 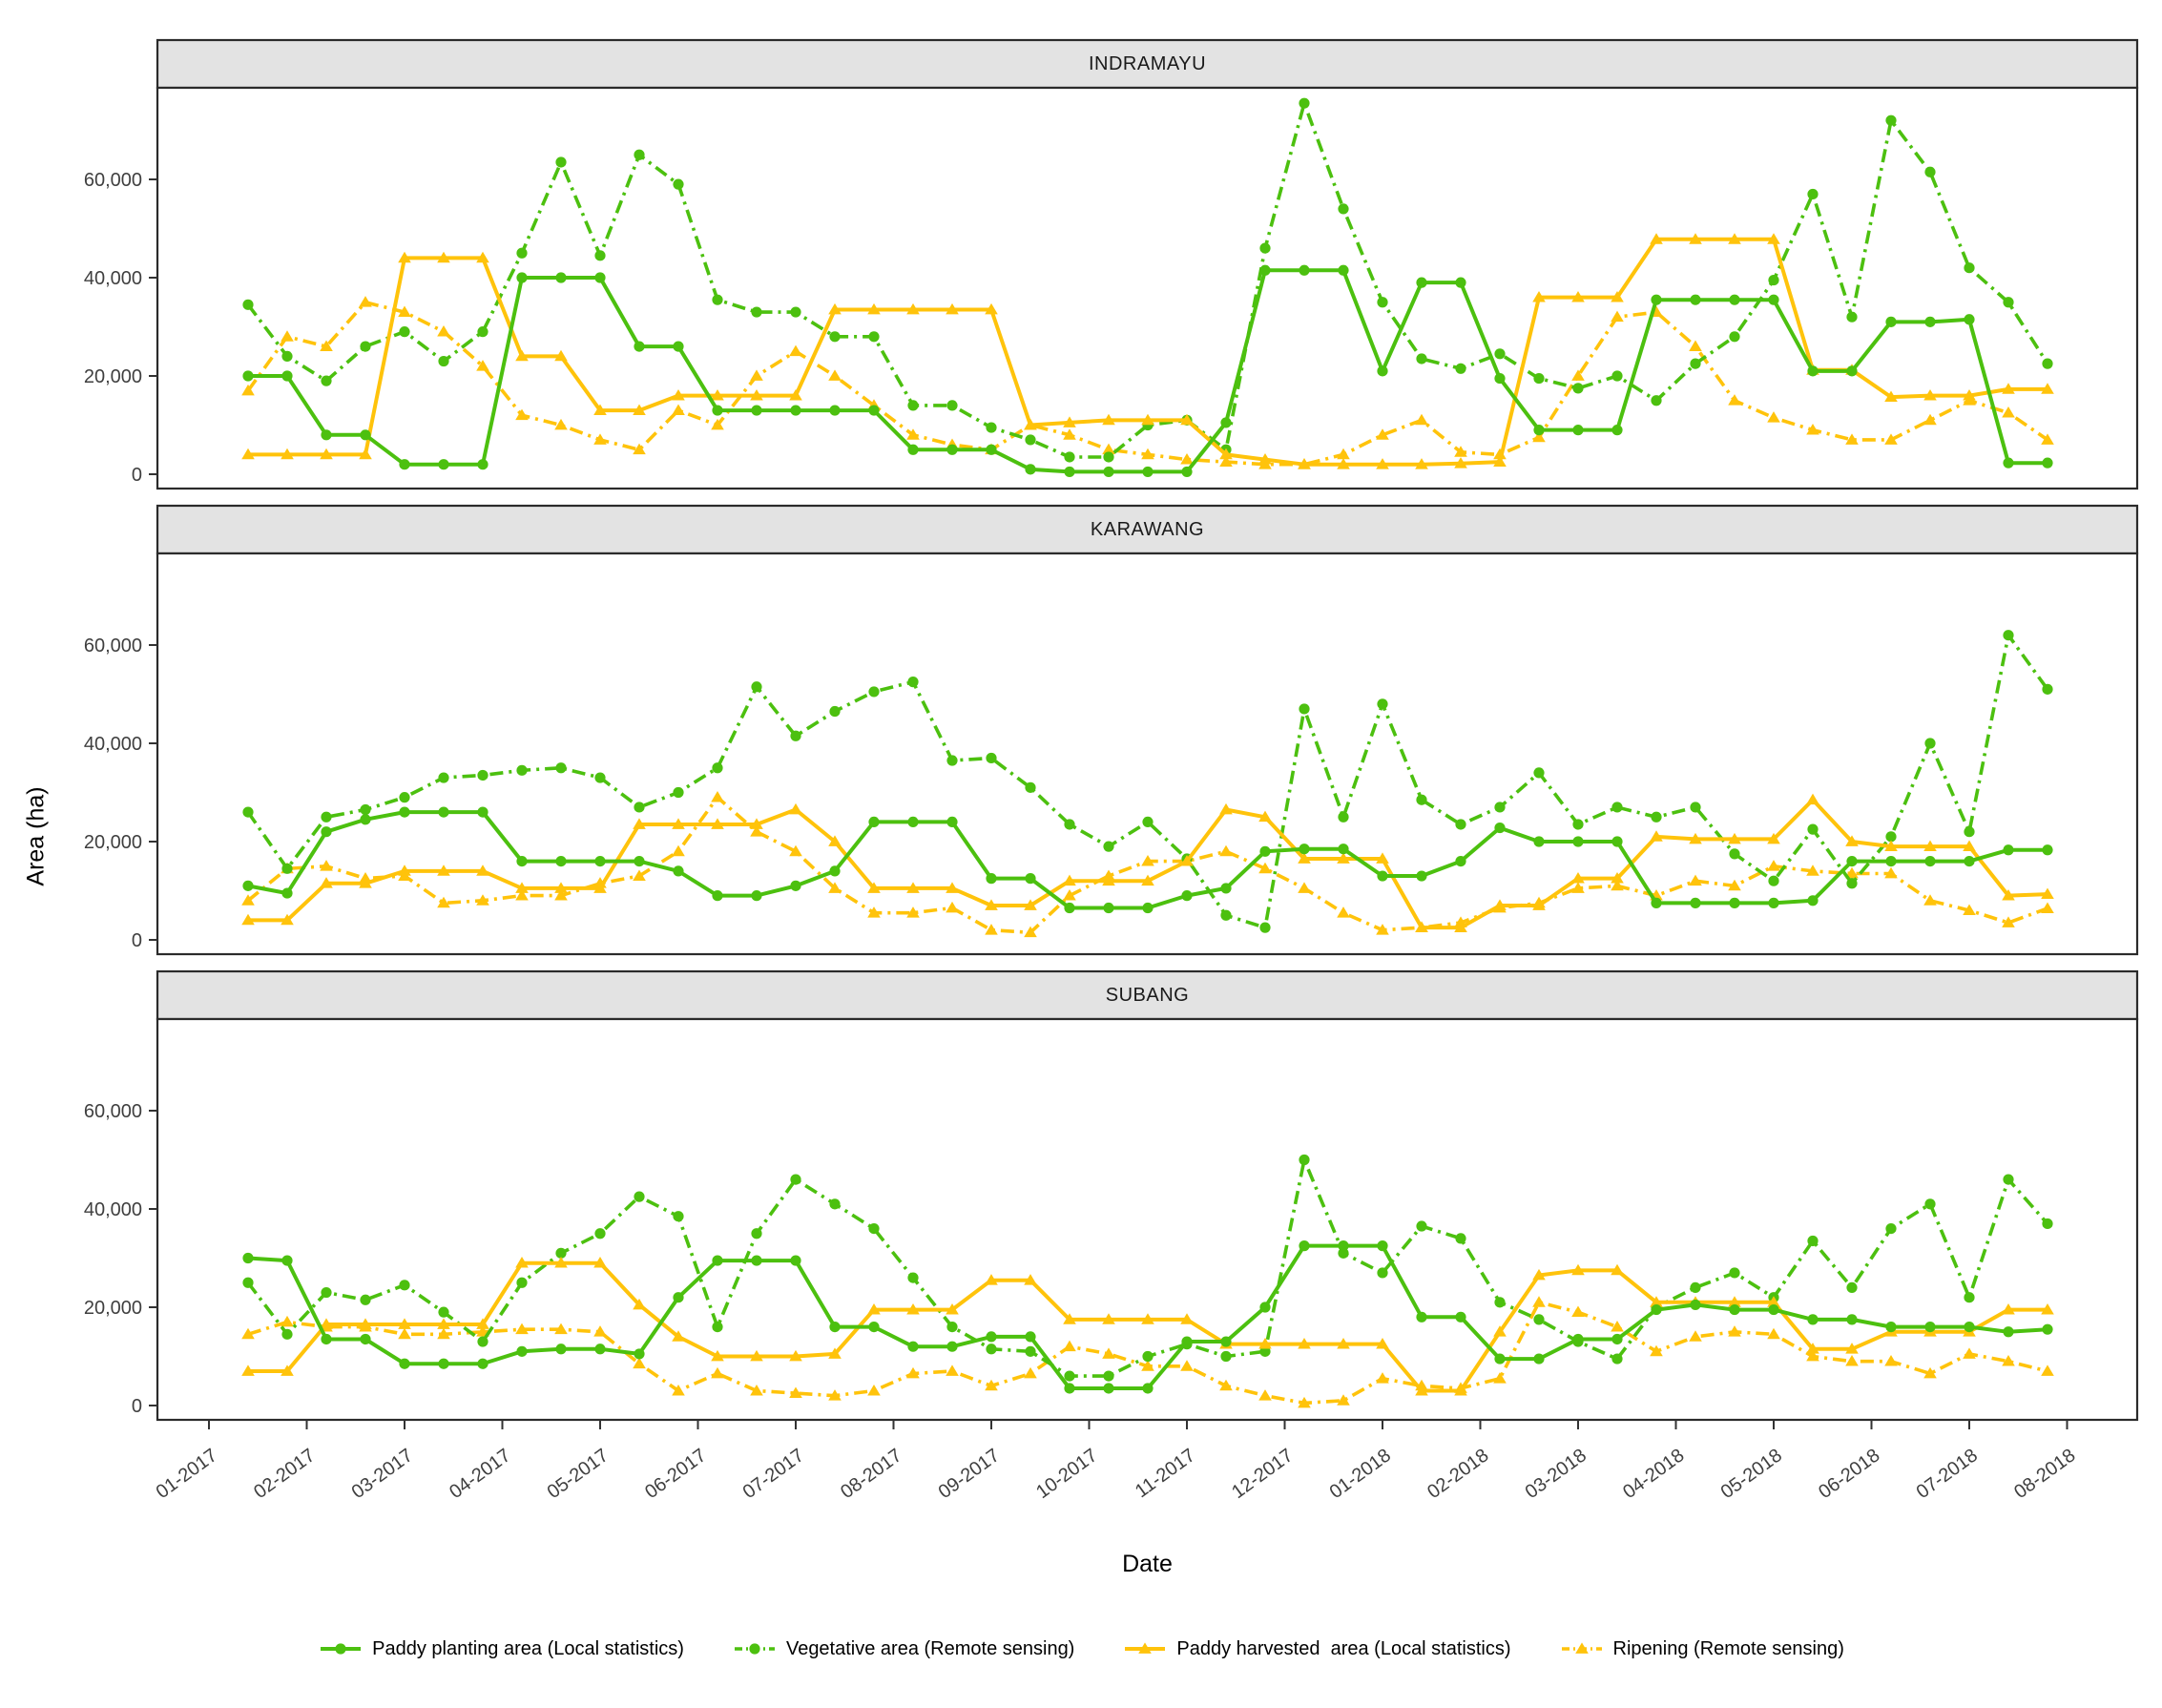 I want to click on x-tick-label: 04-2018, so click(x=1653, y=1474).